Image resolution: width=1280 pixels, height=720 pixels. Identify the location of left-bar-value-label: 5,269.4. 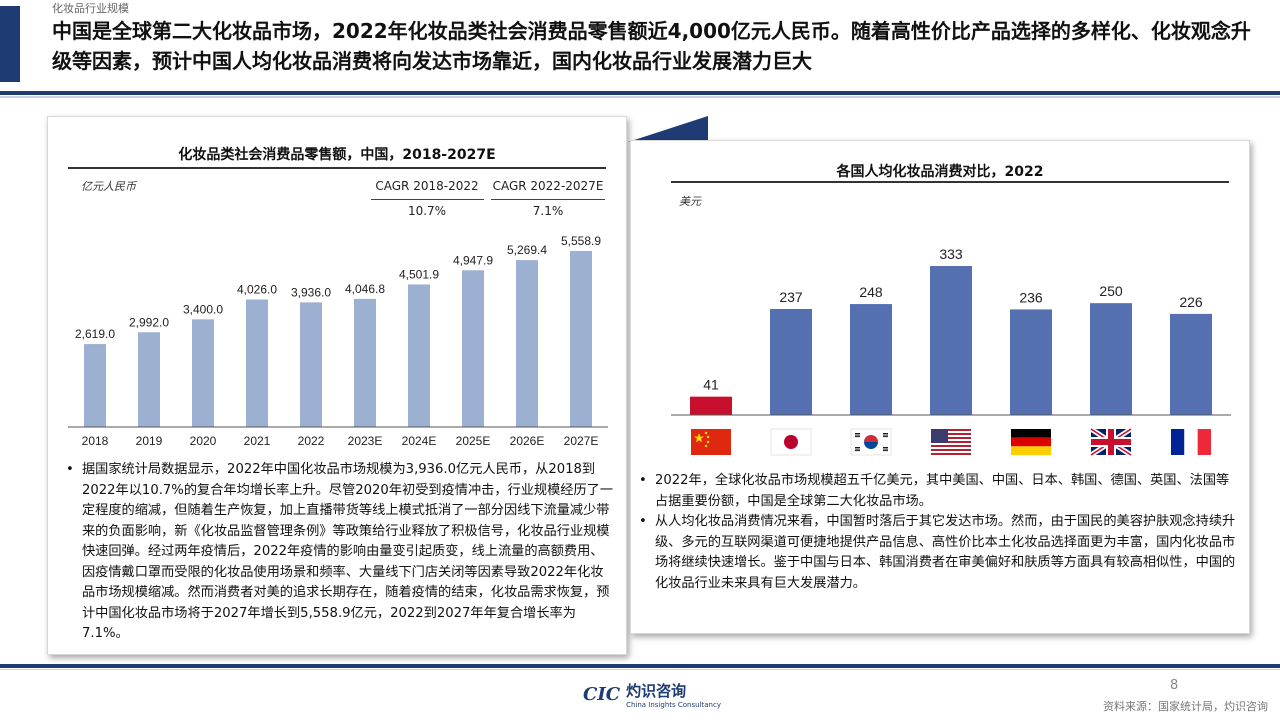
(527, 250).